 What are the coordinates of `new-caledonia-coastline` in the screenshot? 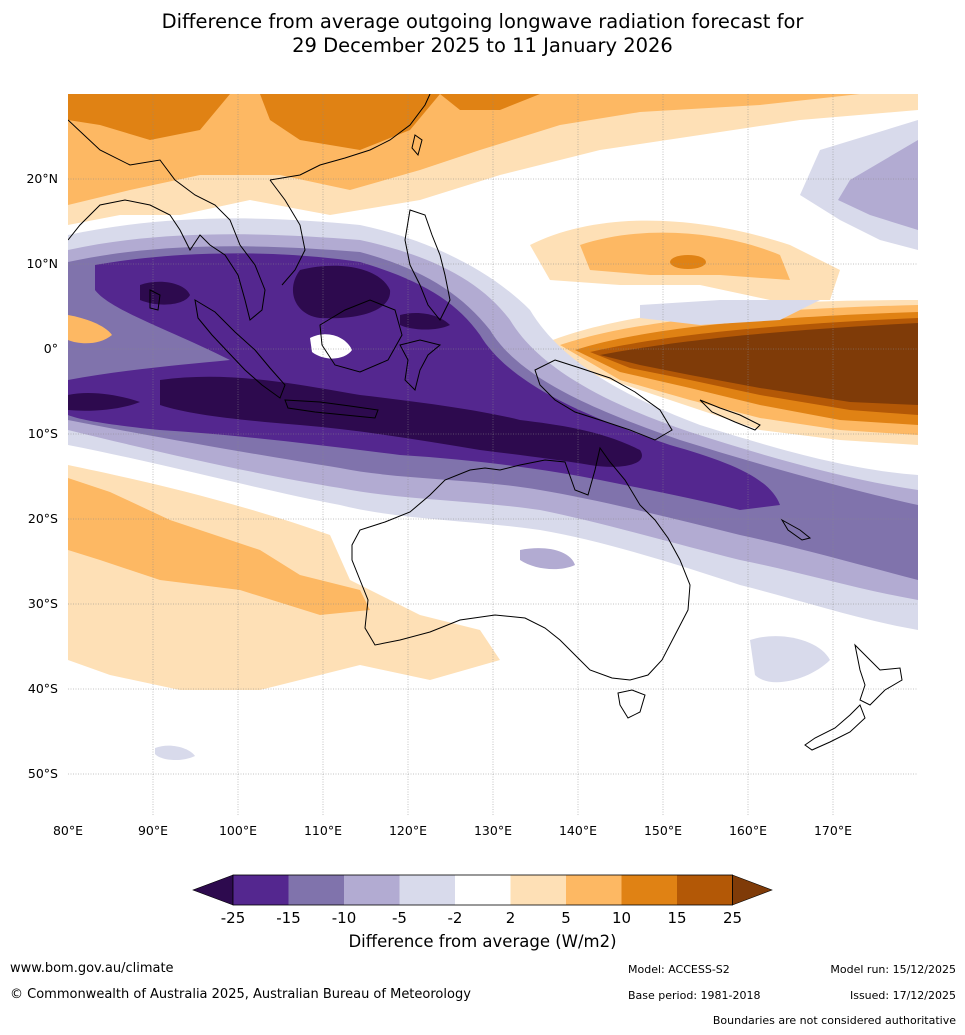 It's located at (796, 529).